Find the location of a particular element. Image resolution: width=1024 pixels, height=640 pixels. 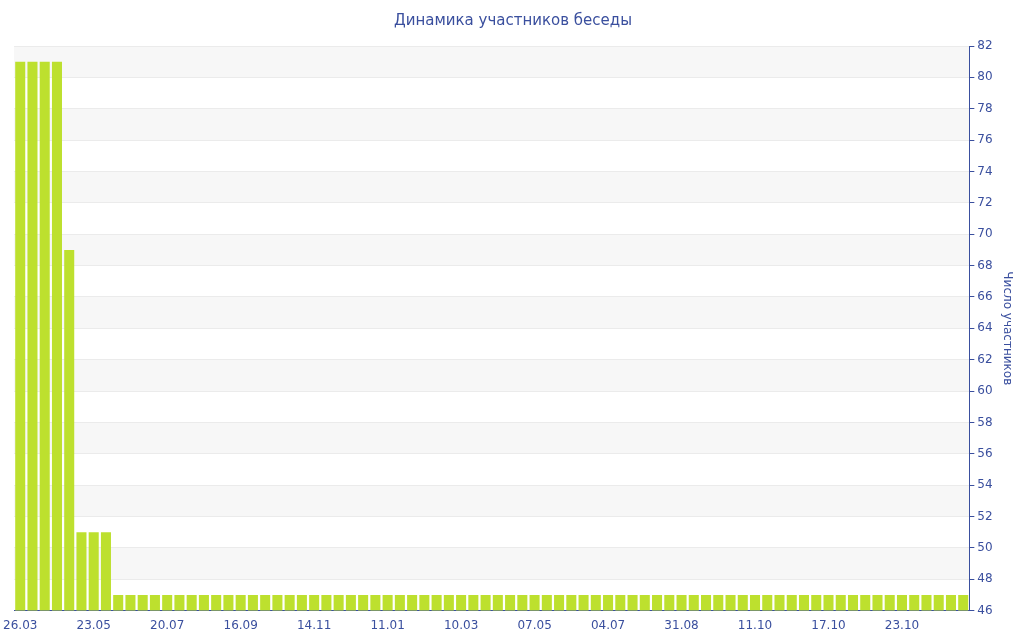

y-tick-label: 76 is located at coordinates (985, 139).